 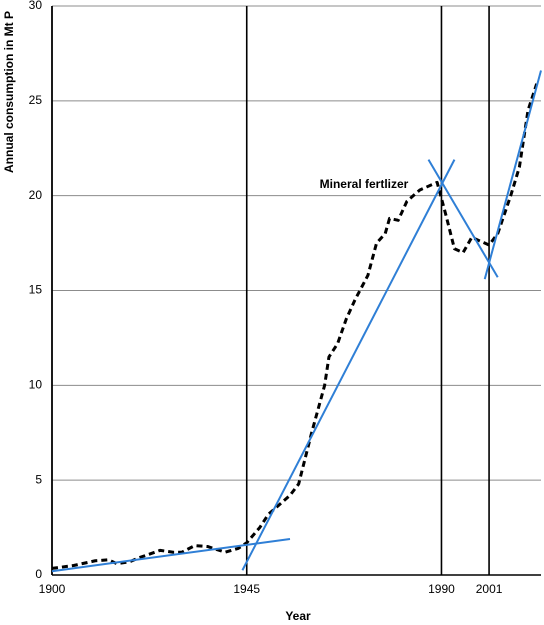 I want to click on y-tick-label: 0, so click(x=38, y=574).